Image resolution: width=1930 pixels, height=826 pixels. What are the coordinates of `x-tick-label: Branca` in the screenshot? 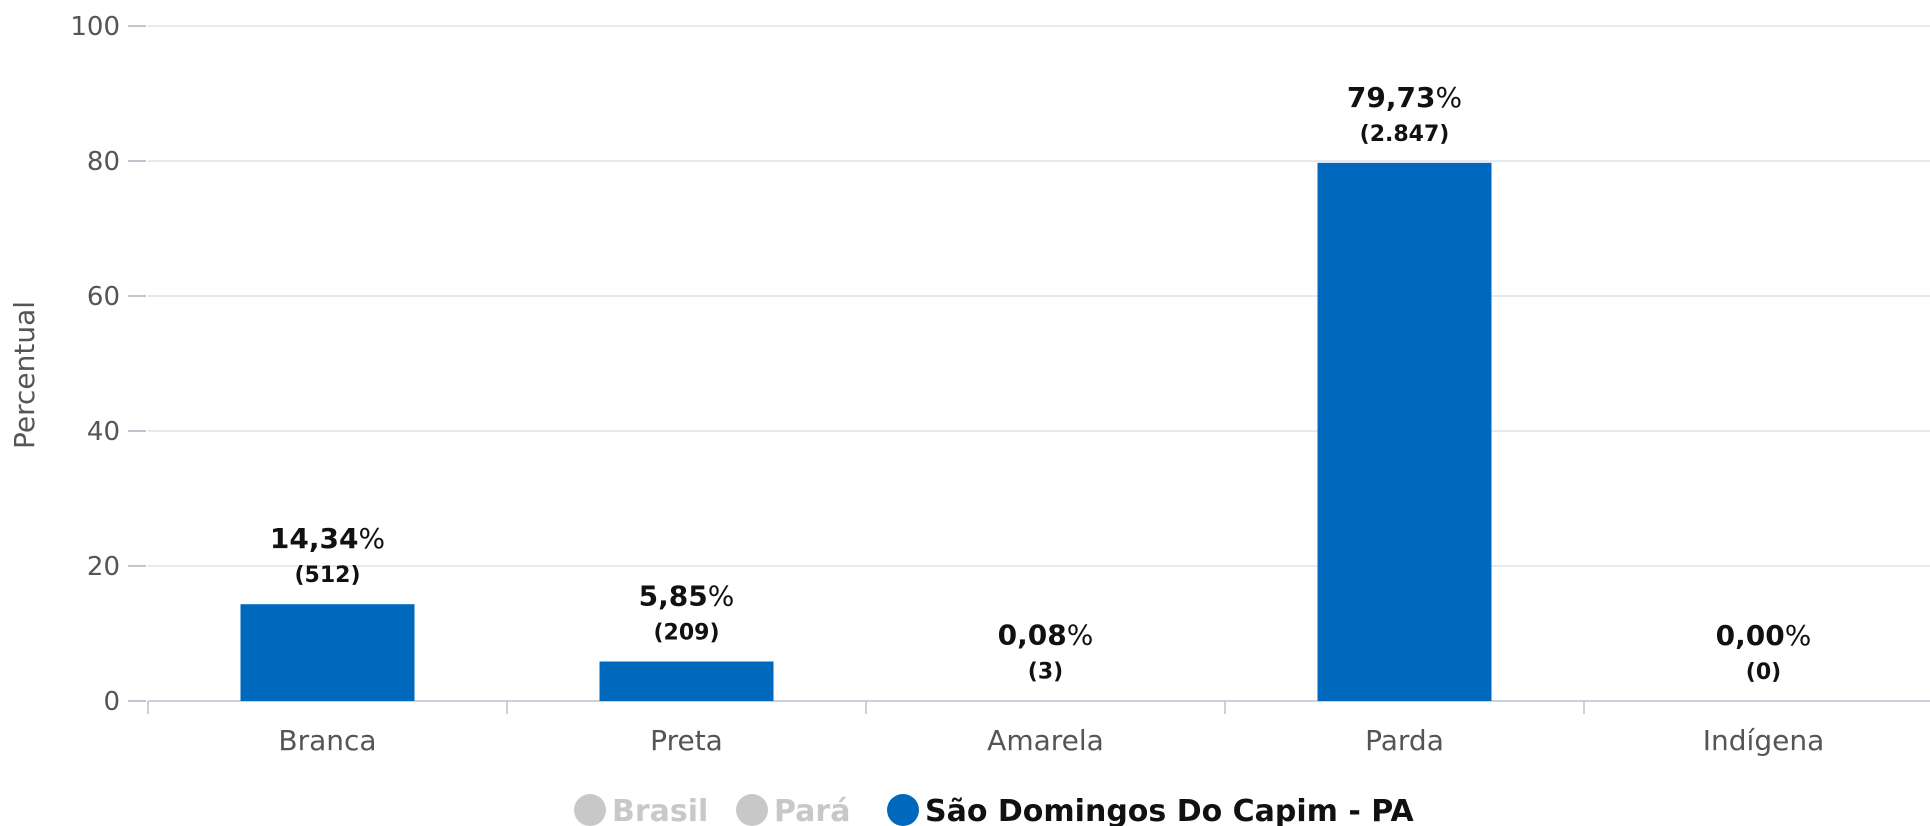 It's located at (327, 740).